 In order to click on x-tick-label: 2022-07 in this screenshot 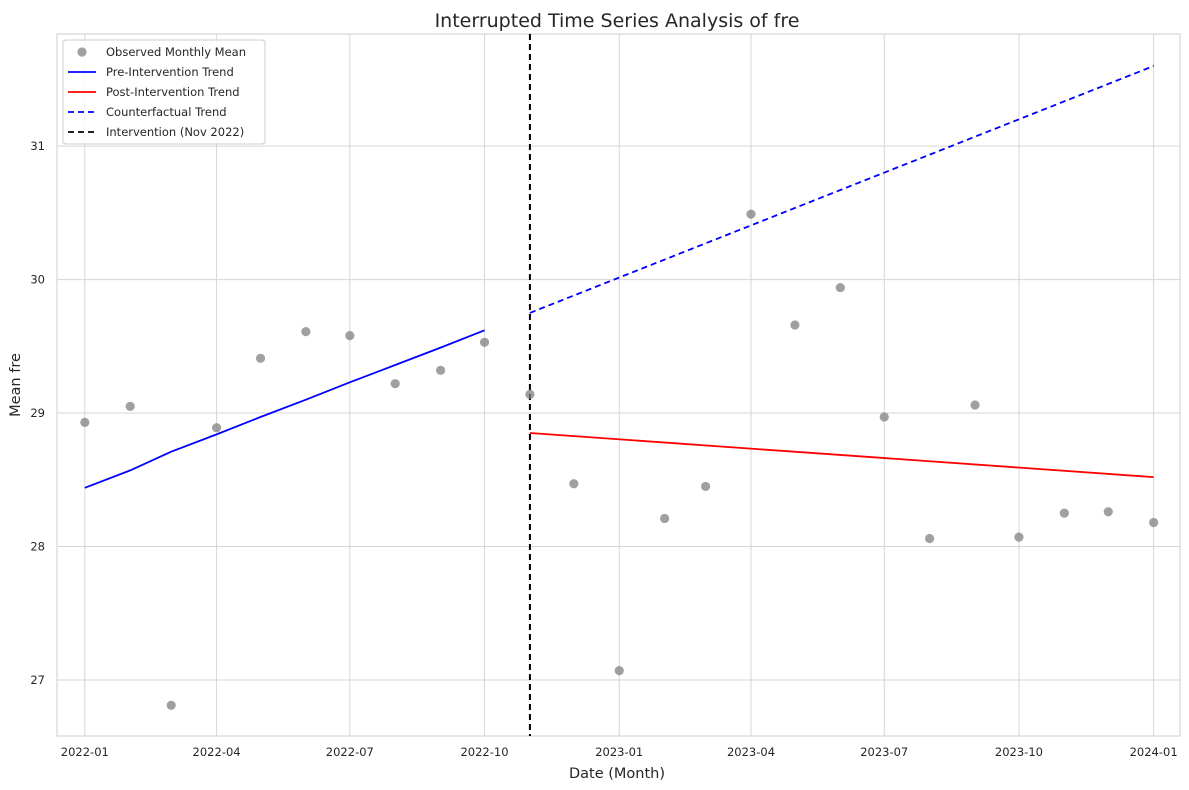, I will do `click(350, 752)`.